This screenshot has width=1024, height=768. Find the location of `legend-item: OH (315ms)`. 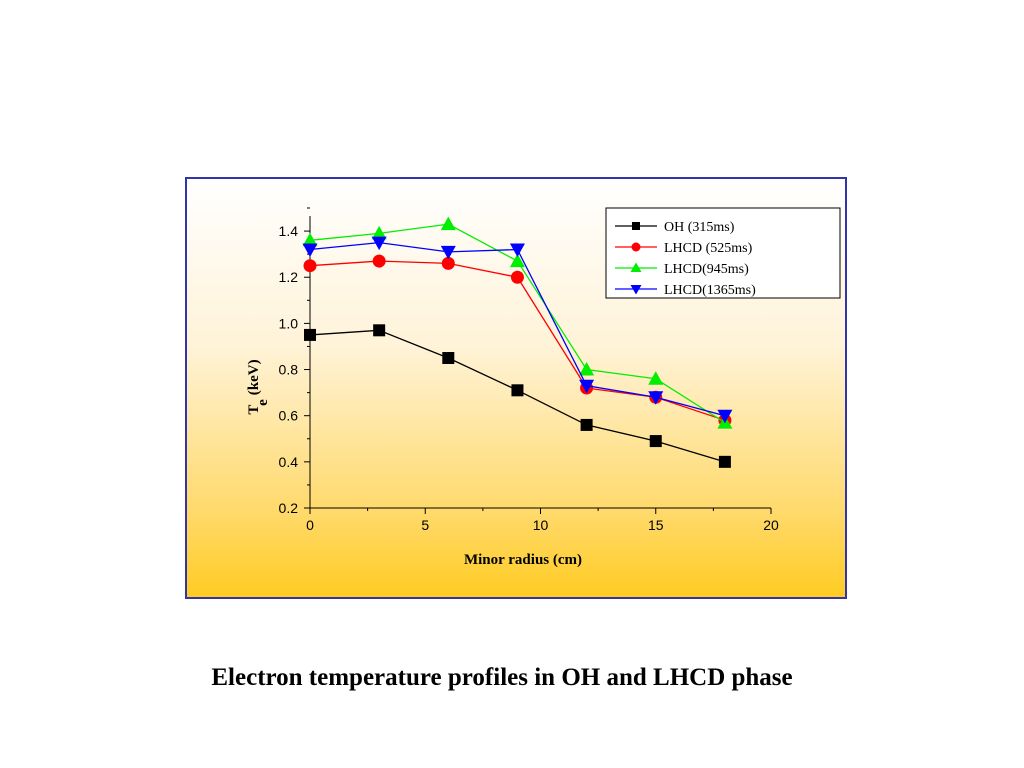

legend-item: OH (315ms) is located at coordinates (675, 227).